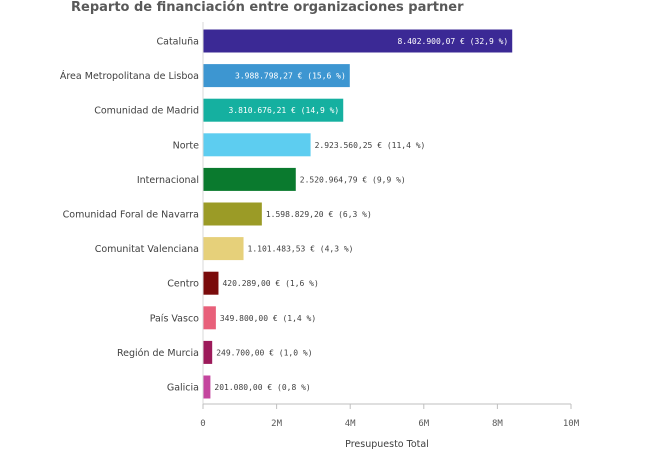 The width and height of the screenshot is (645, 454). I want to click on data-label: 3.810.676,21 € (14,9 %), so click(283, 110).